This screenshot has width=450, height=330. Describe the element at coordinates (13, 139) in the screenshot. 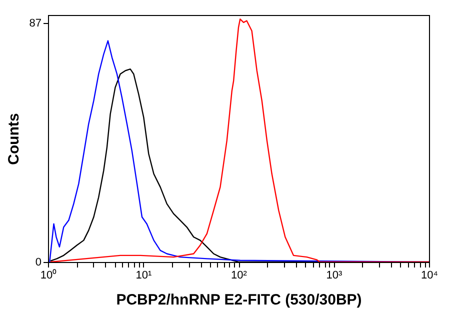

I see `y-axis-title: Counts` at that location.